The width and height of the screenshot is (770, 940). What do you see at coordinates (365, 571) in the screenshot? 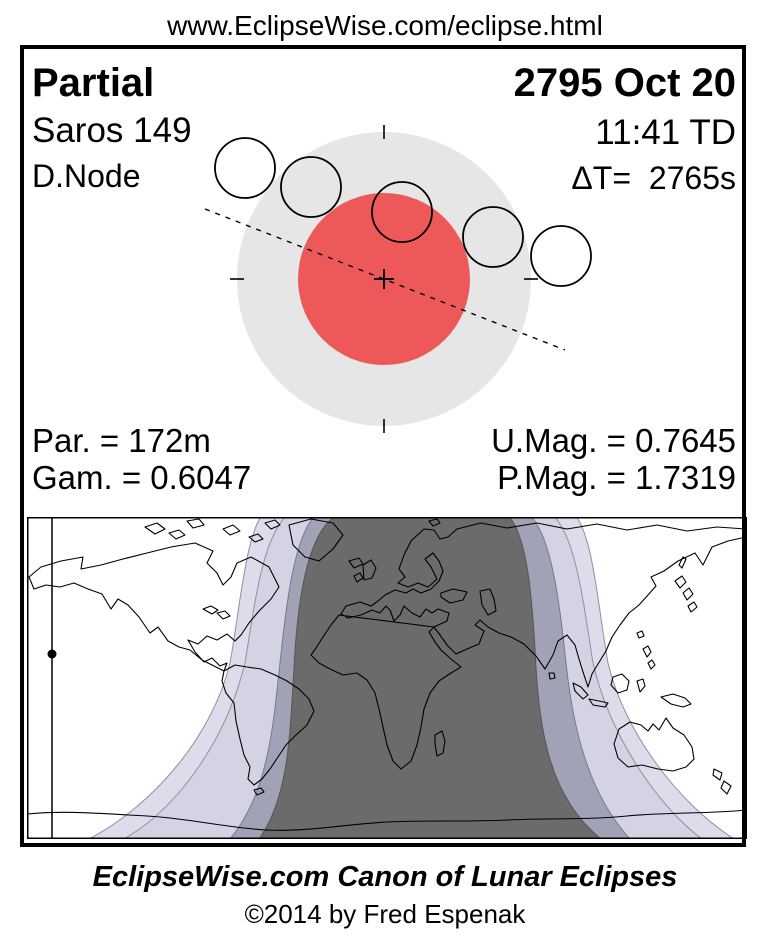
I see `coast-british-isles` at bounding box center [365, 571].